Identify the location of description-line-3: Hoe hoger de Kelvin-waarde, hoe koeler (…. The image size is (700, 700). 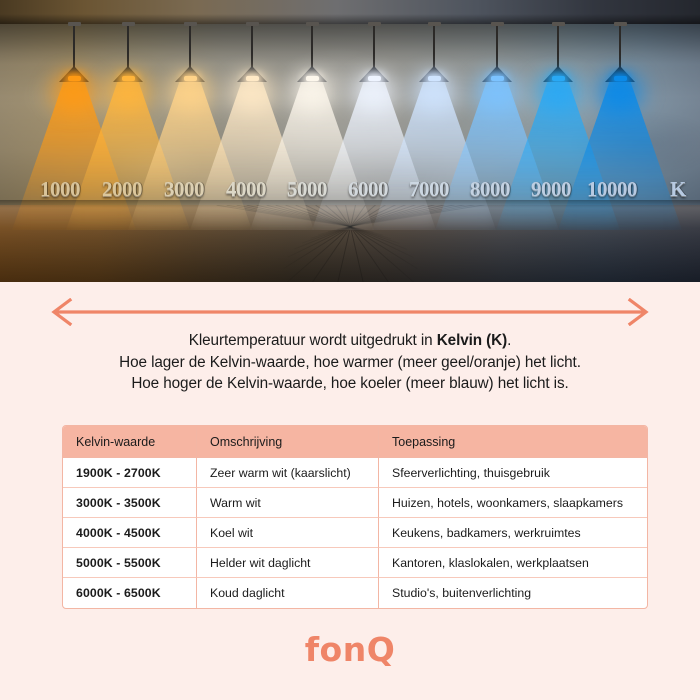
(350, 383).